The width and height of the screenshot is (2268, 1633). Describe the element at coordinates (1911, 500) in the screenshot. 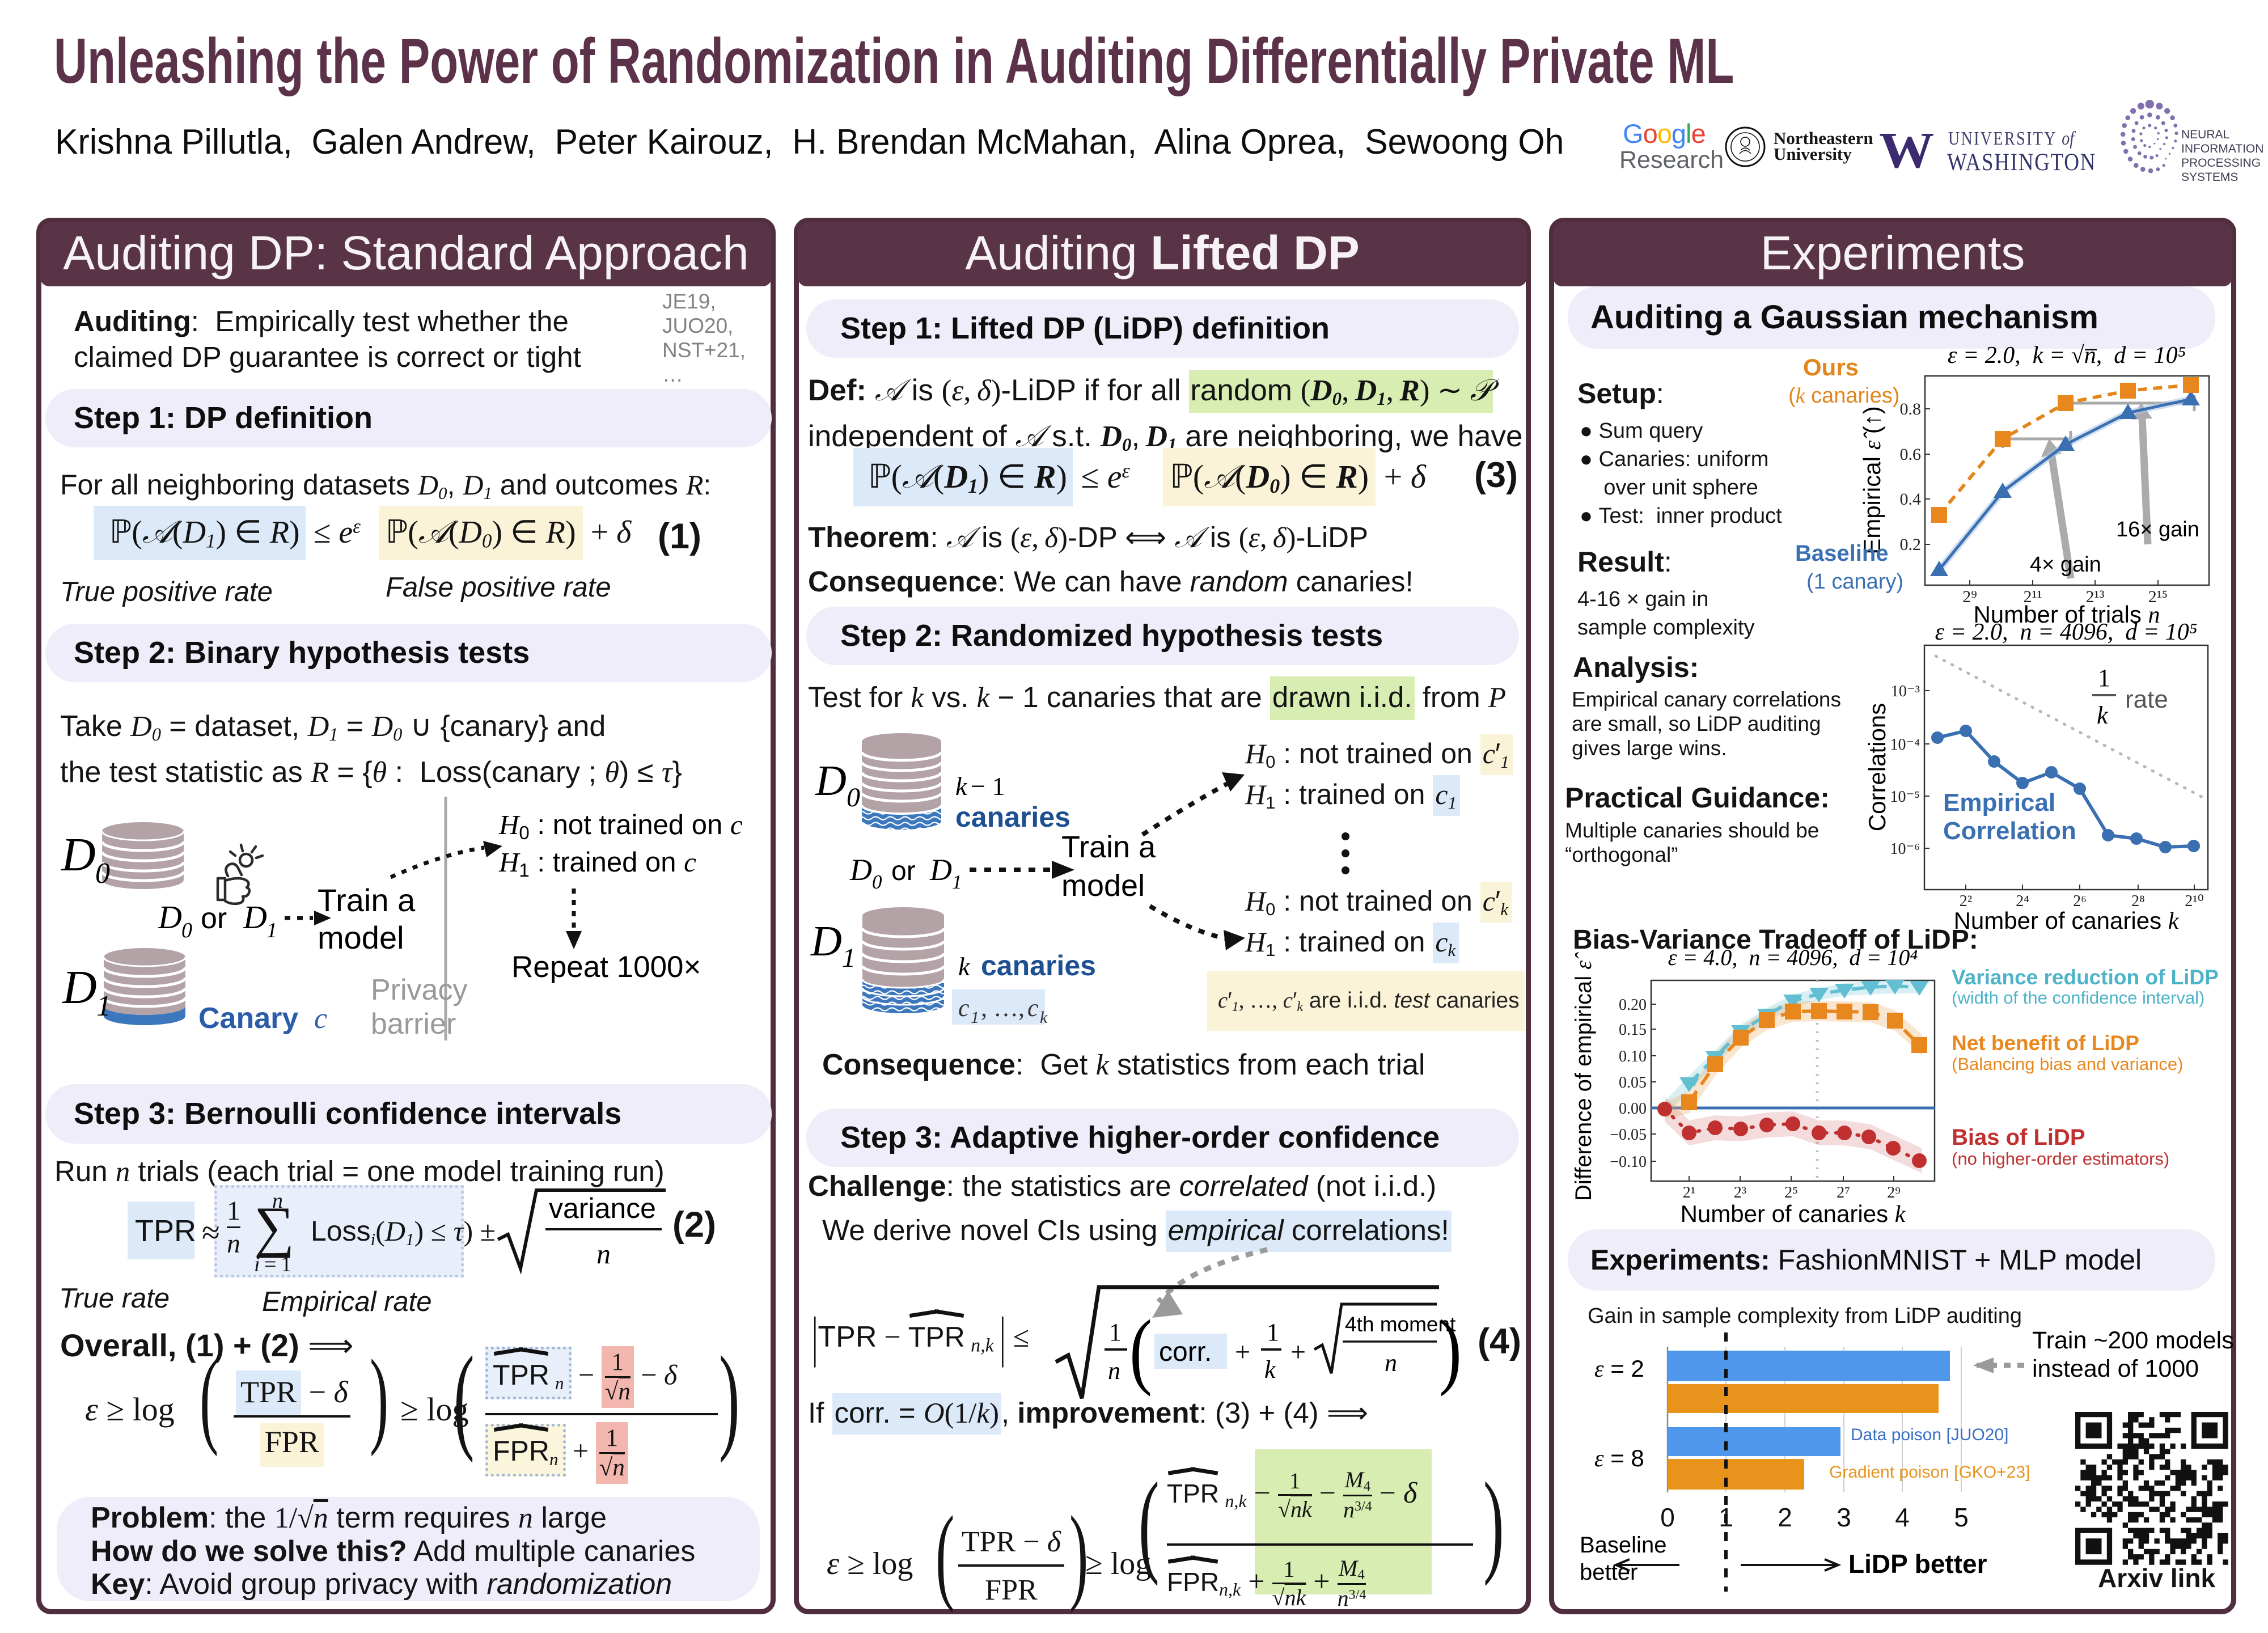

I see `svg-text: 0.4` at that location.